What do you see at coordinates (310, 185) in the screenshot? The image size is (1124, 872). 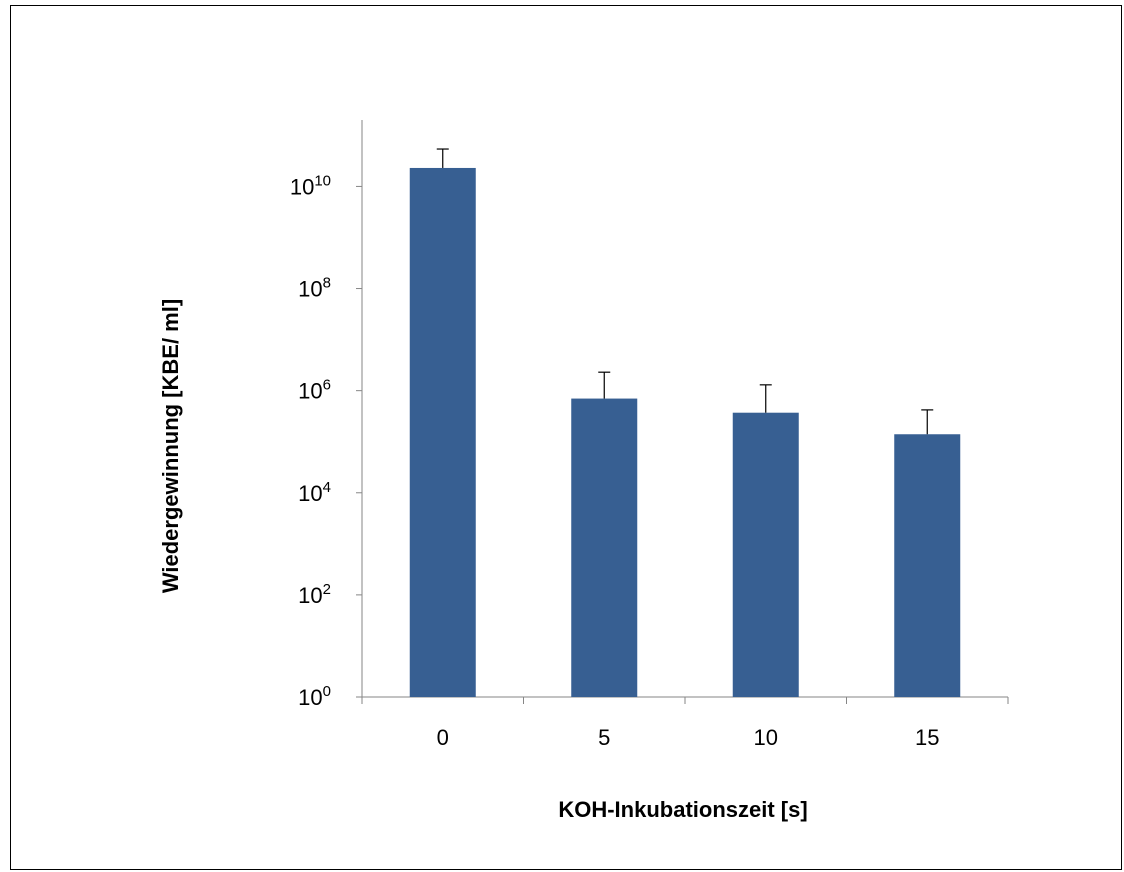 I see `y-tick-label: 10¹⁰` at bounding box center [310, 185].